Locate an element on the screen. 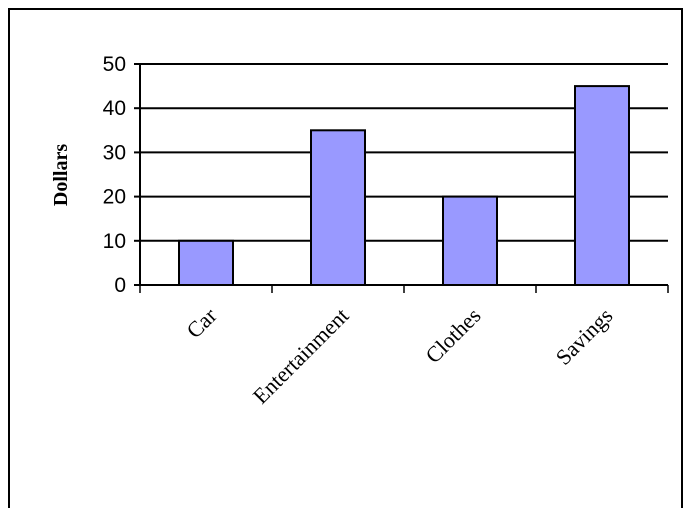 This screenshot has height=510, width=691. bar-car is located at coordinates (206, 263).